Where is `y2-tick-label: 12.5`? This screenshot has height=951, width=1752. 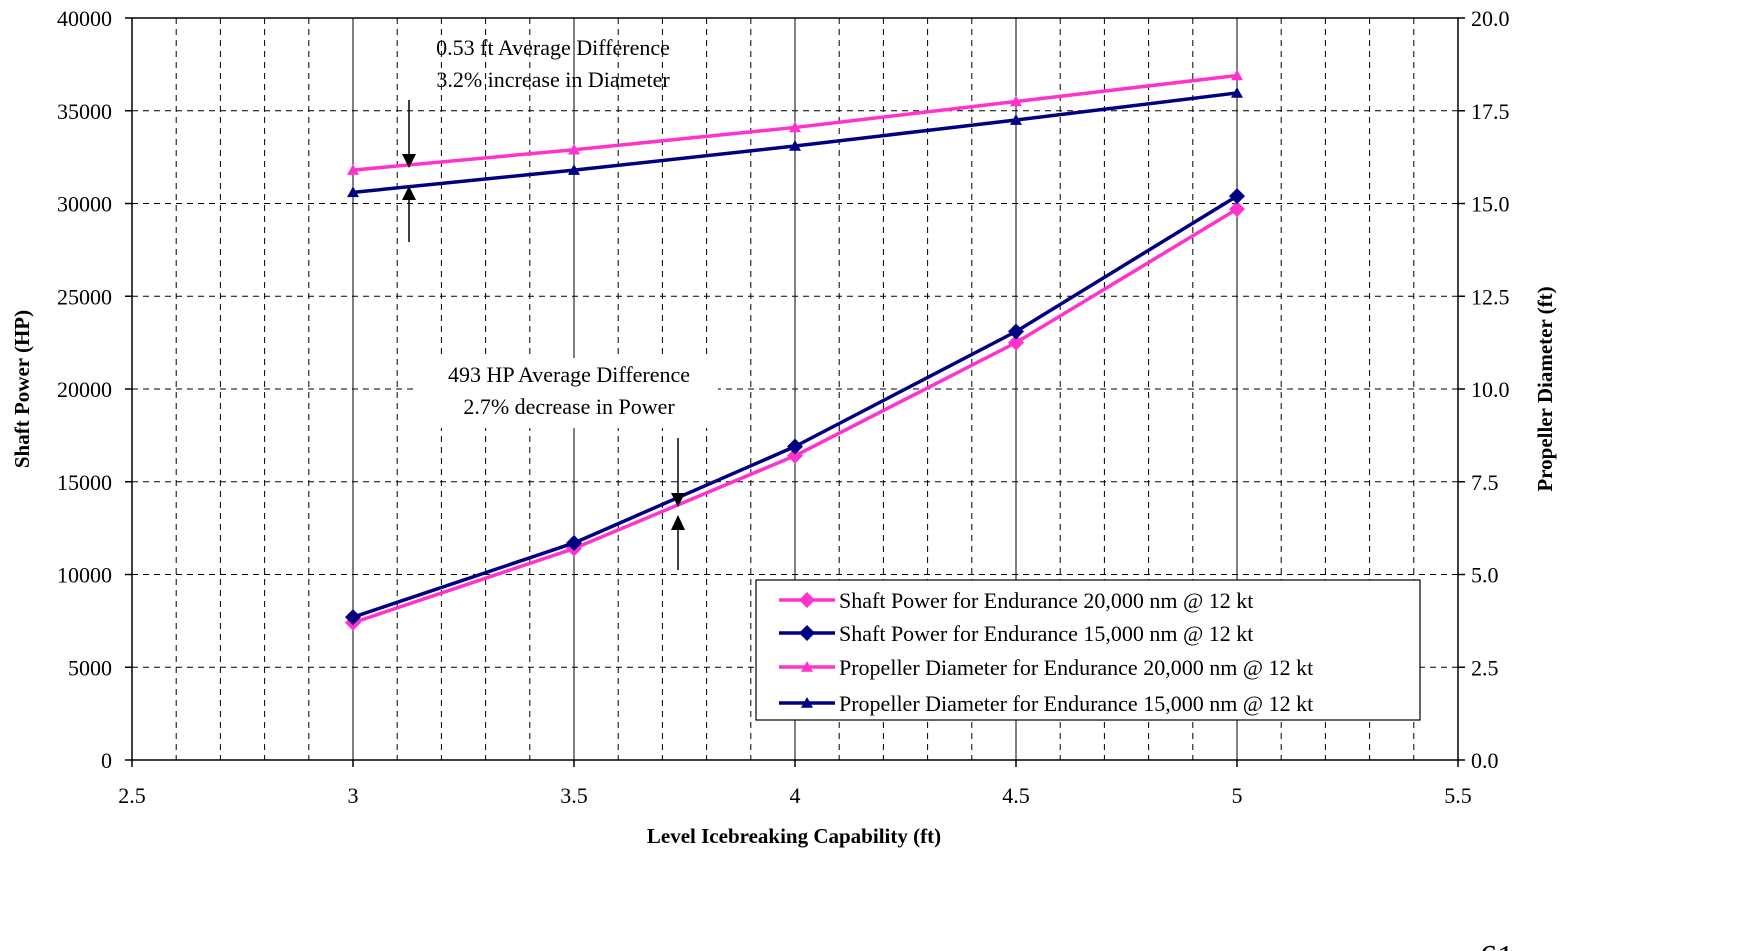 y2-tick-label: 12.5 is located at coordinates (1490, 296).